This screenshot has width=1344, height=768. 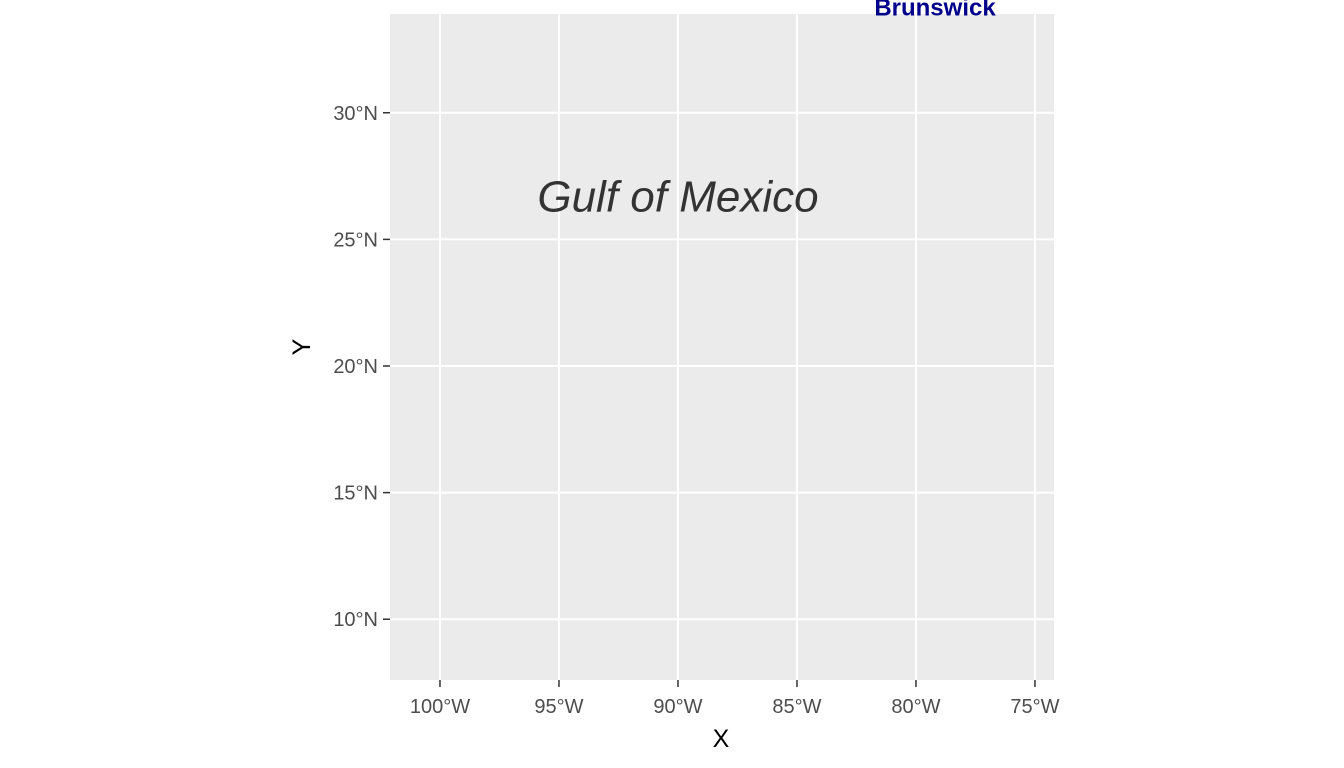 What do you see at coordinates (302, 346) in the screenshot?
I see `y-axis-title: Y` at bounding box center [302, 346].